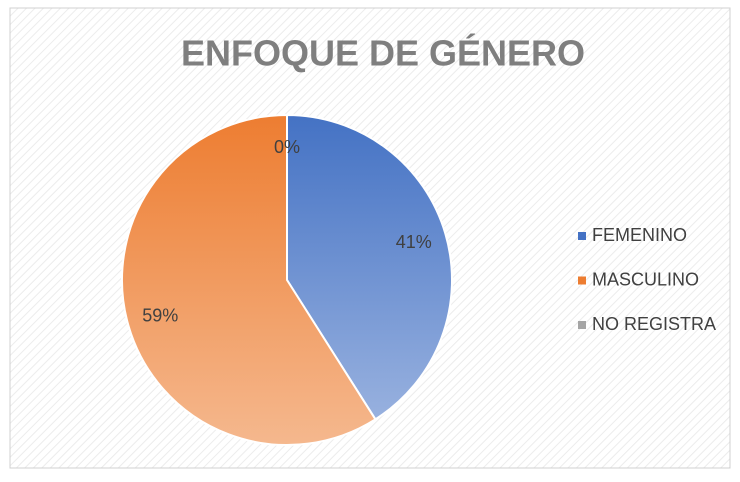  What do you see at coordinates (287, 147) in the screenshot?
I see `data-label: 0%` at bounding box center [287, 147].